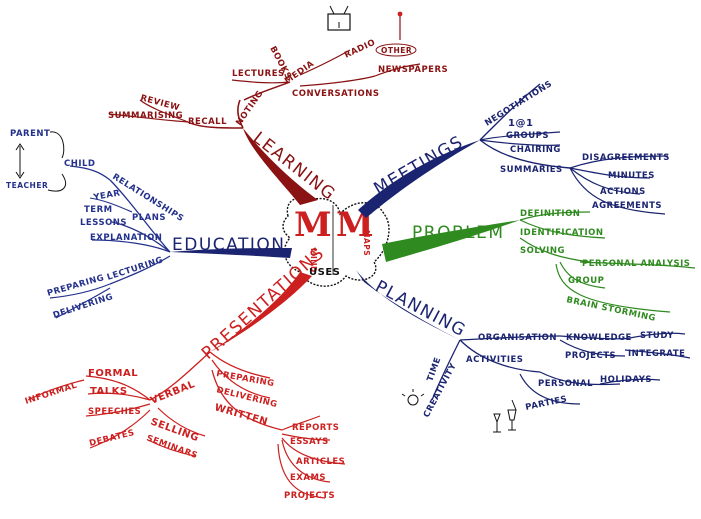 The width and height of the screenshot is (701, 519). I want to click on meetings-main-branch, so click(419, 179).